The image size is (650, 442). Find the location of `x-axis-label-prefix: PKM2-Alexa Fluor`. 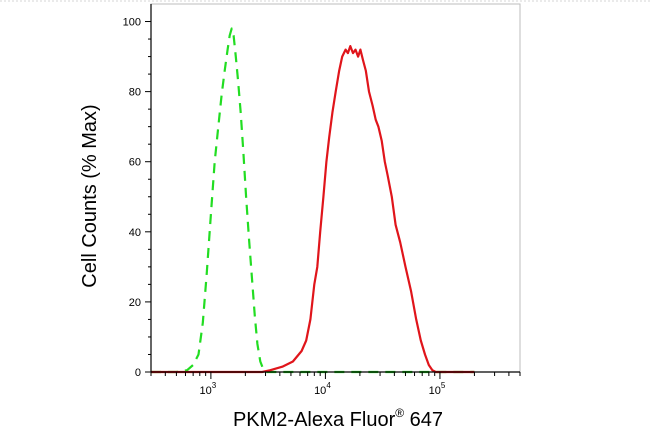

x-axis-label-prefix: PKM2-Alexa Fluor is located at coordinates (314, 420).